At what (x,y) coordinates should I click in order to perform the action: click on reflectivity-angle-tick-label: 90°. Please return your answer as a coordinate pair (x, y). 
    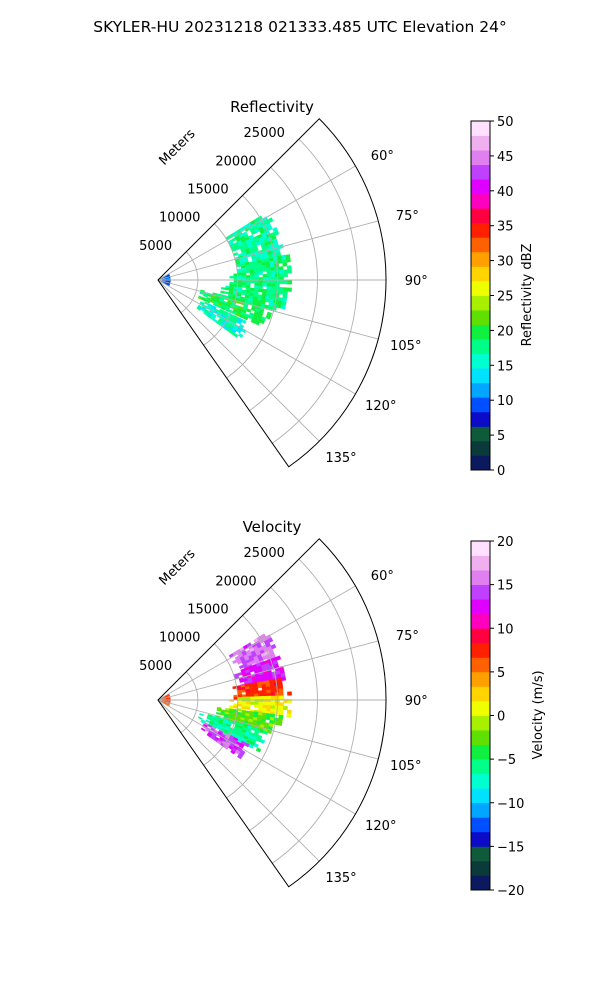
    Looking at the image, I should click on (416, 281).